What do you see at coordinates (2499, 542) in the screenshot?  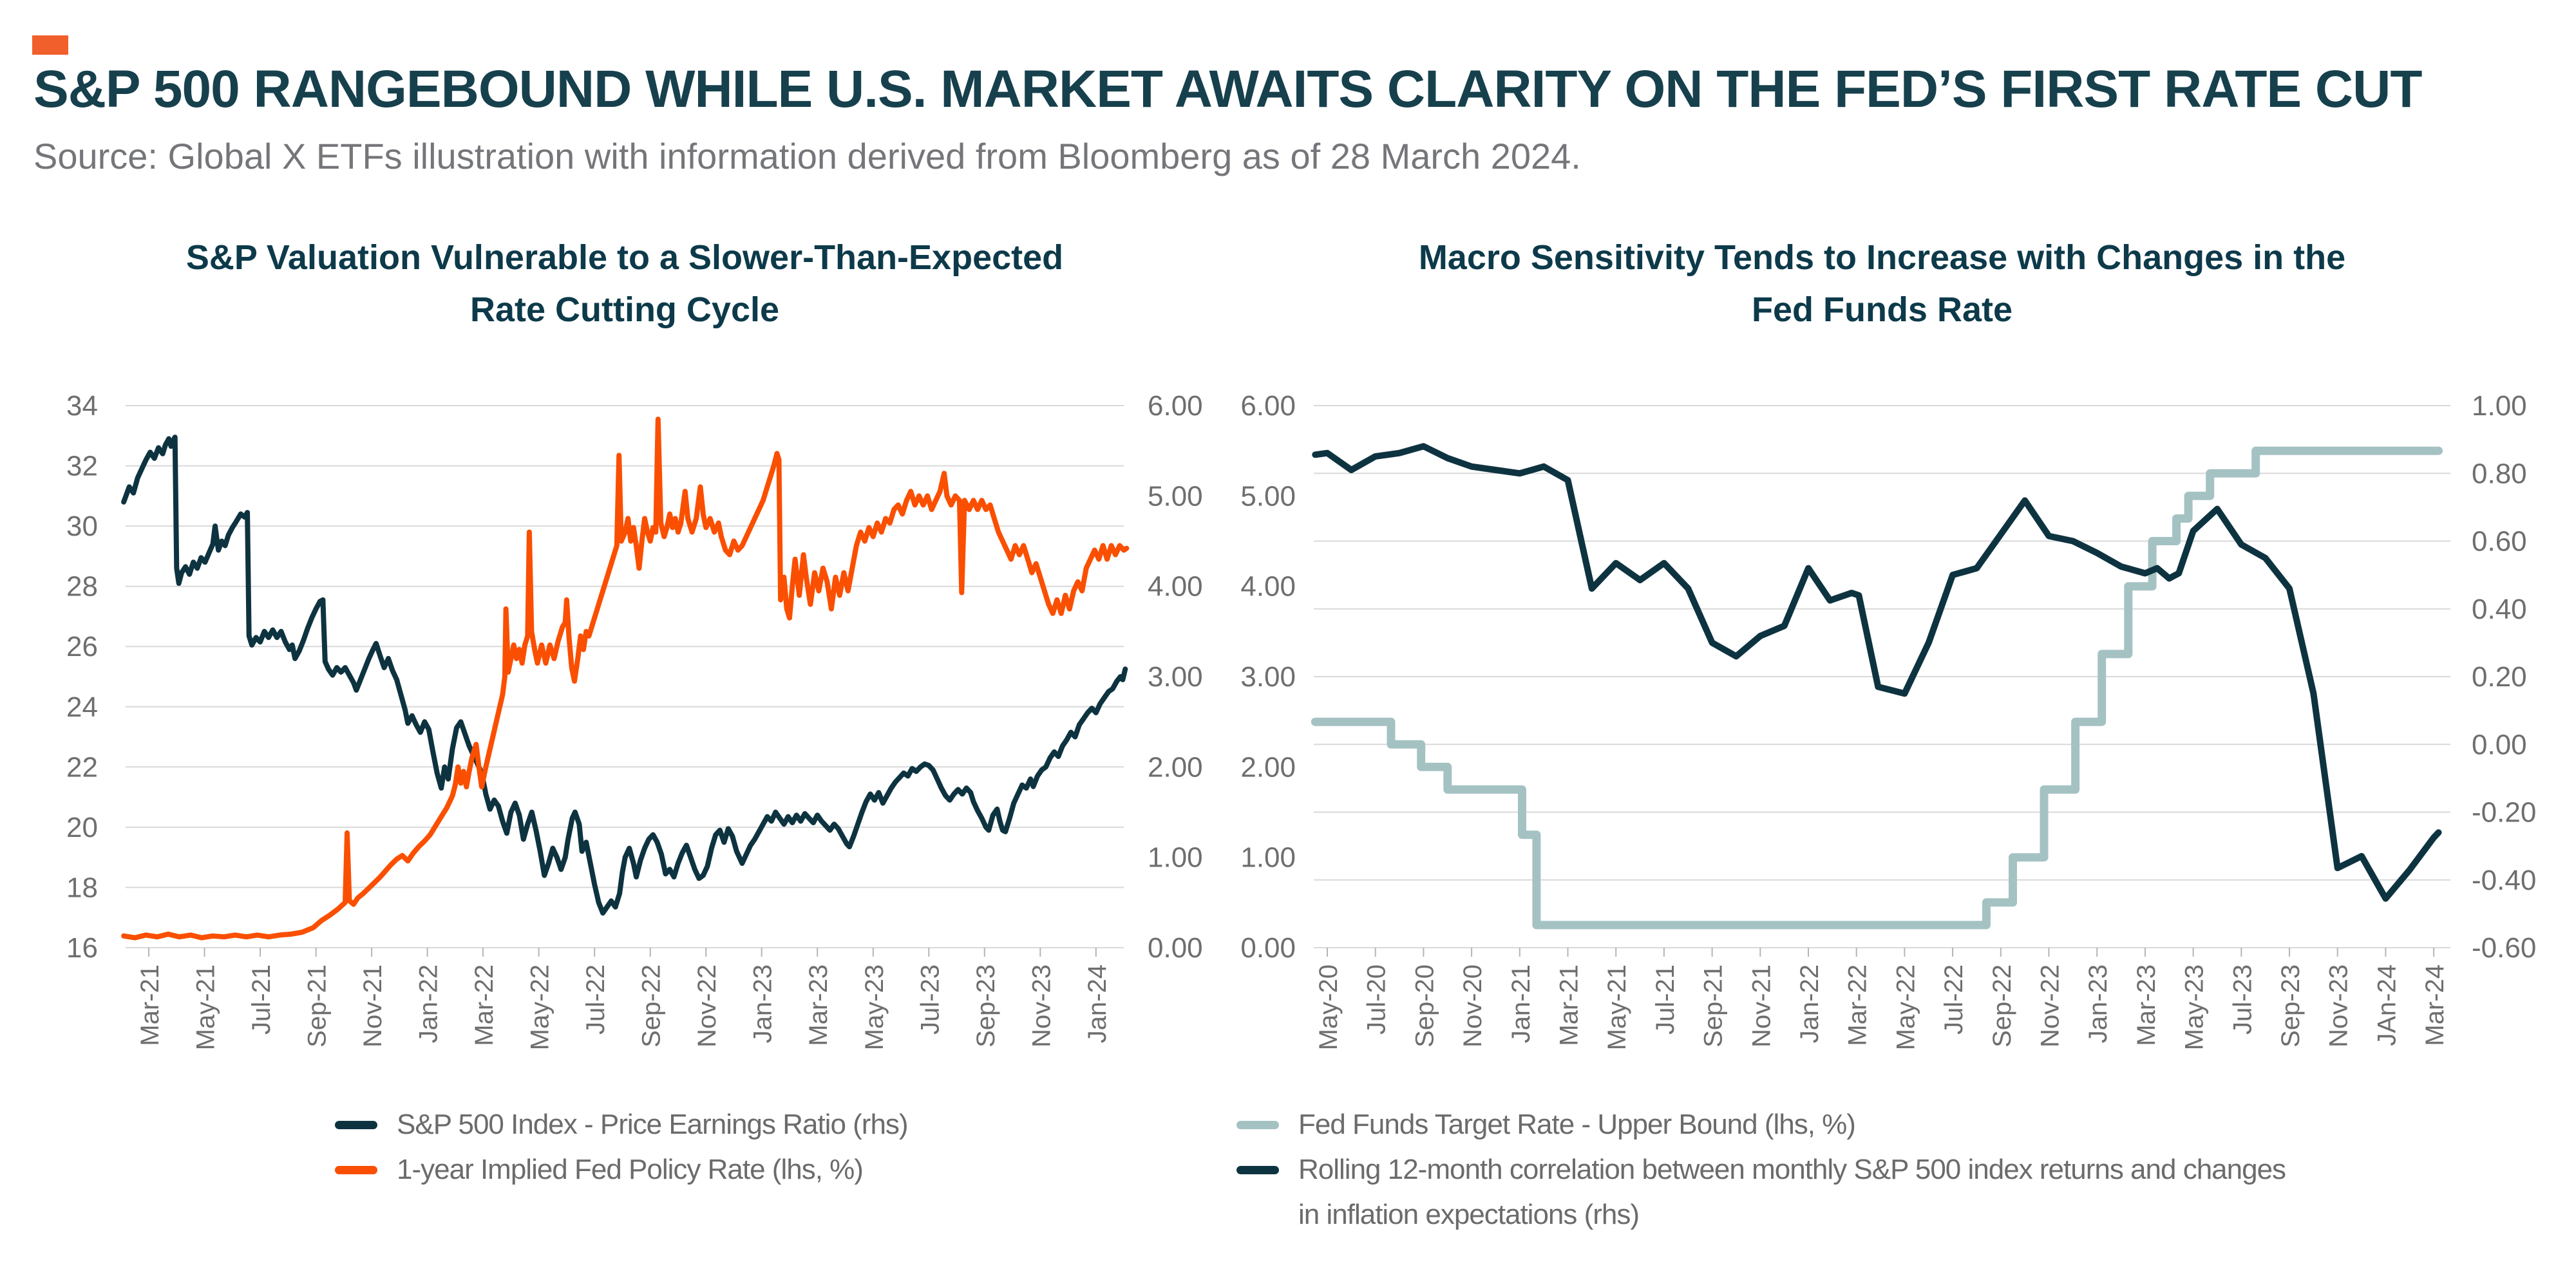 I see `rhs-axis-label: 0.60` at bounding box center [2499, 542].